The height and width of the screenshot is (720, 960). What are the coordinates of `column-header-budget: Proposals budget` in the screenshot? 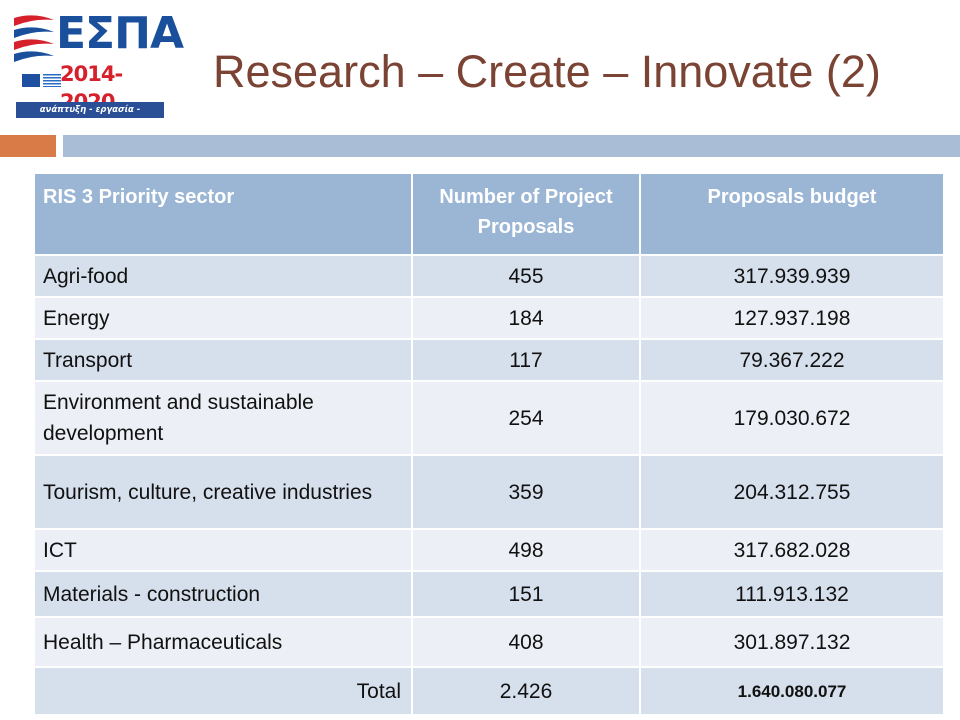 It's located at (792, 214).